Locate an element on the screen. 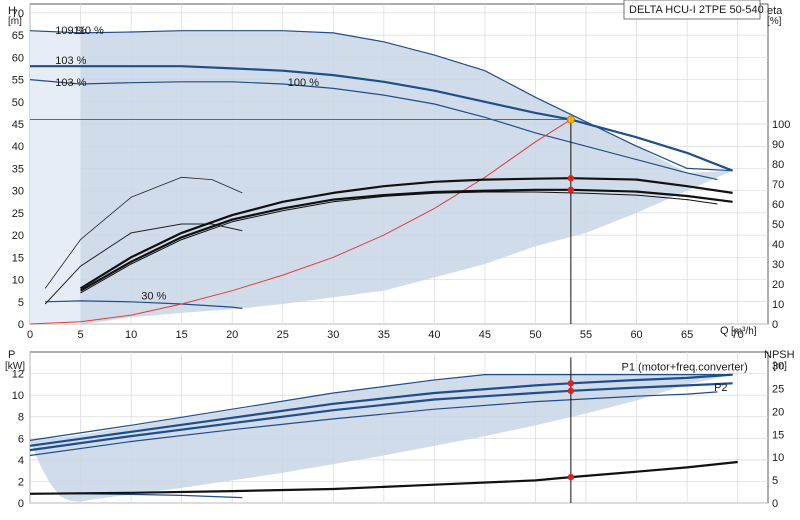 Image resolution: width=800 pixels, height=520 pixels. head-y-tick-left: 15 is located at coordinates (18, 258).